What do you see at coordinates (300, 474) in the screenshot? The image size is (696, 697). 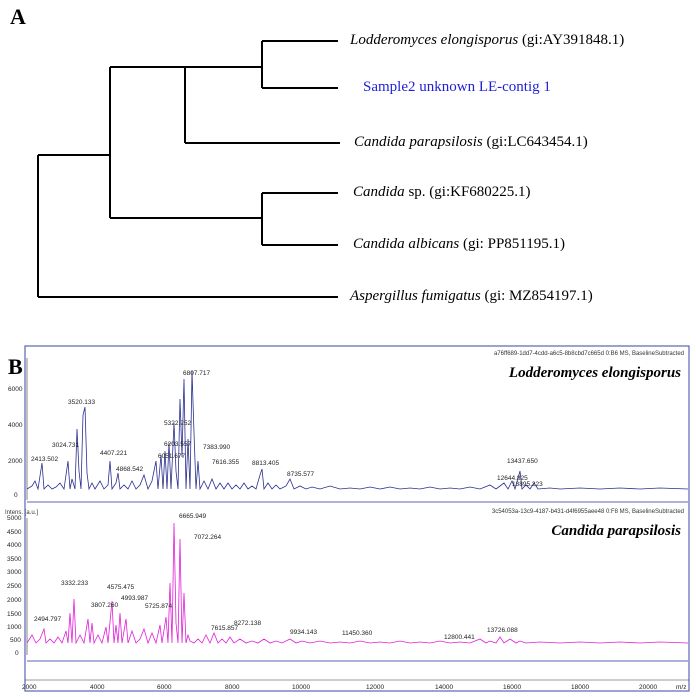 I see `peak-label: 8735.577` at bounding box center [300, 474].